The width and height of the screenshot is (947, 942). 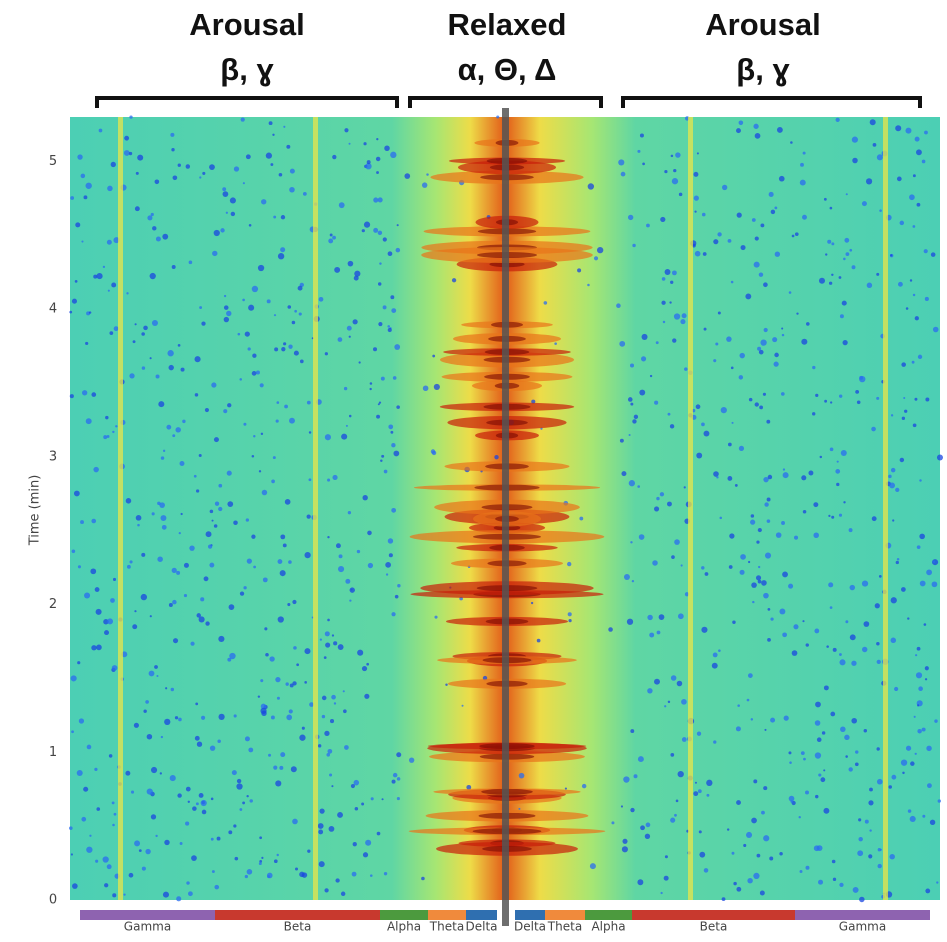 I want to click on band-label: Gamma, so click(x=147, y=927).